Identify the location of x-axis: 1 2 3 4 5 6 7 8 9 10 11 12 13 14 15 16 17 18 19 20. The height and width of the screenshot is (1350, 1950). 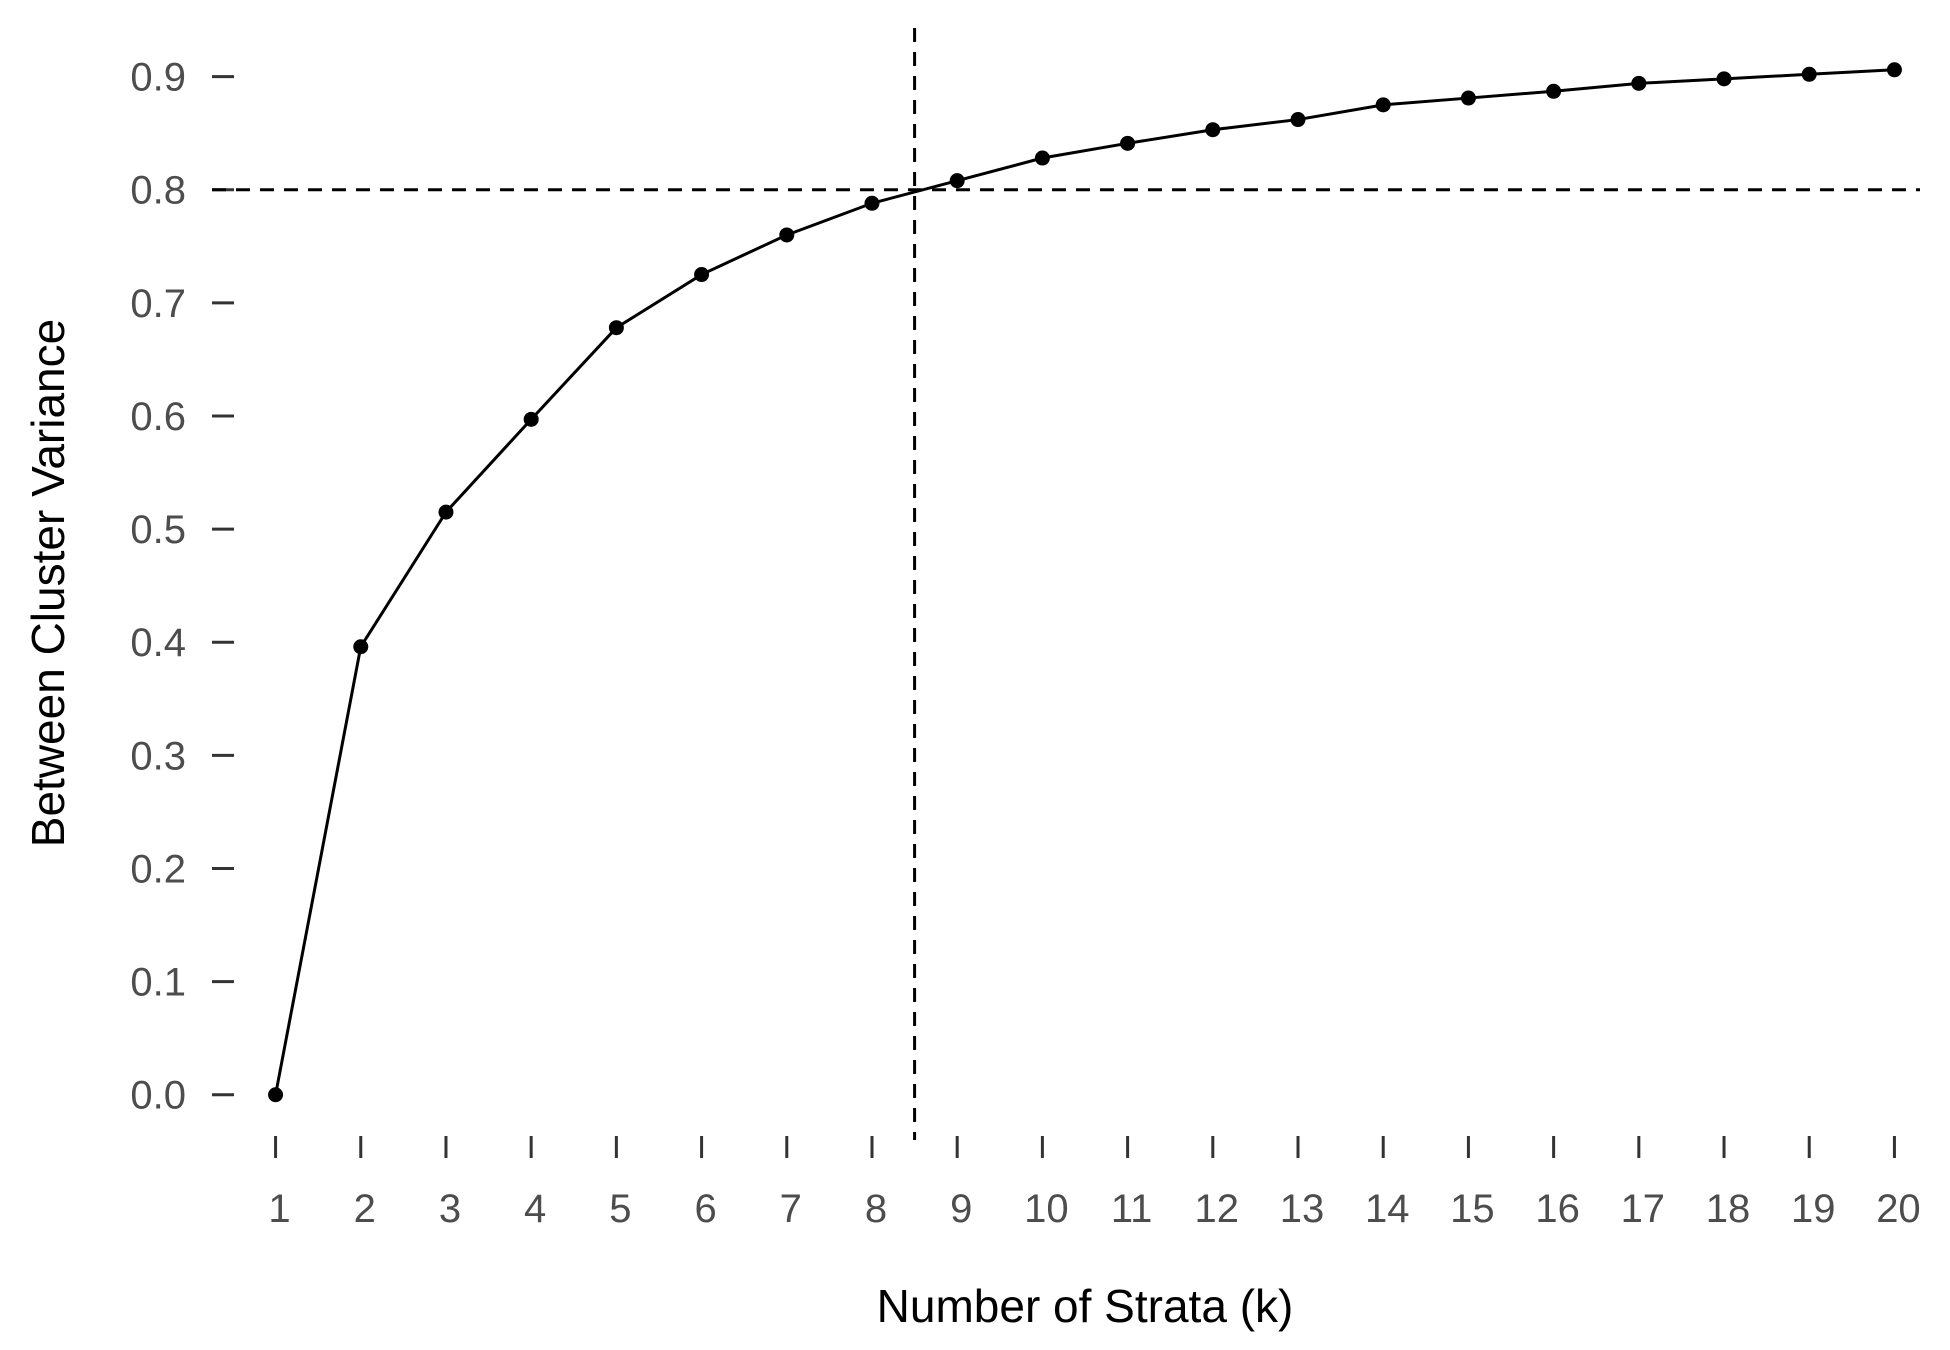
(1094, 1183).